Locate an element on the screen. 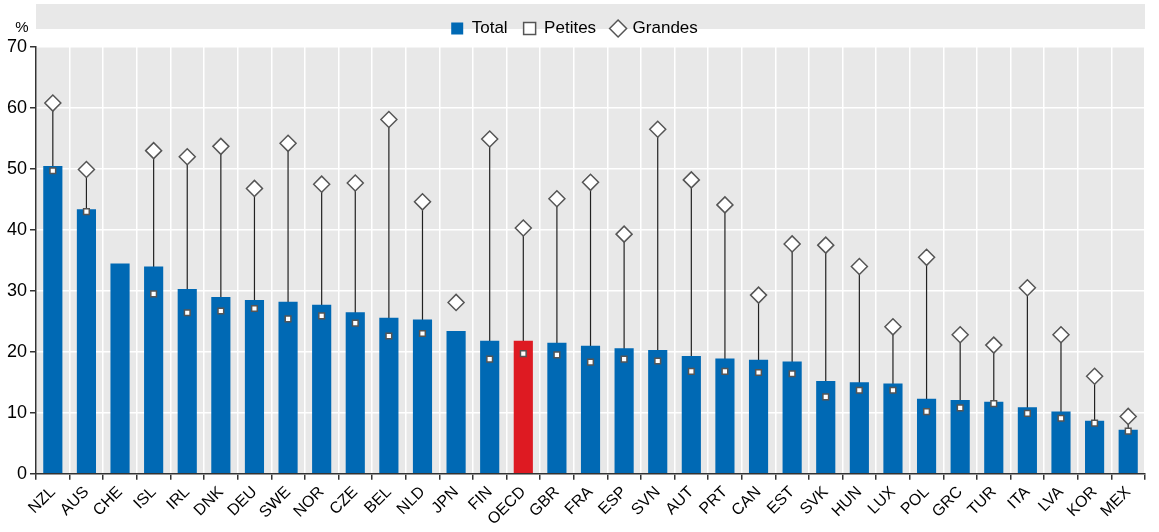 The height and width of the screenshot is (532, 1159). x-tick-label: IRL is located at coordinates (177, 497).